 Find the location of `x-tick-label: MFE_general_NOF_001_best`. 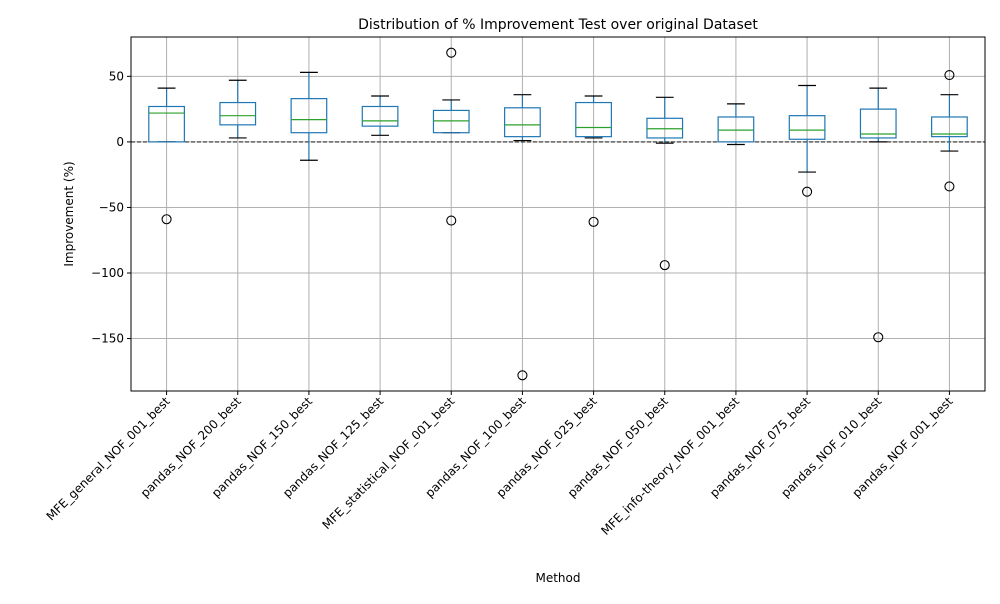

x-tick-label: MFE_general_NOF_001_best is located at coordinates (108, 458).